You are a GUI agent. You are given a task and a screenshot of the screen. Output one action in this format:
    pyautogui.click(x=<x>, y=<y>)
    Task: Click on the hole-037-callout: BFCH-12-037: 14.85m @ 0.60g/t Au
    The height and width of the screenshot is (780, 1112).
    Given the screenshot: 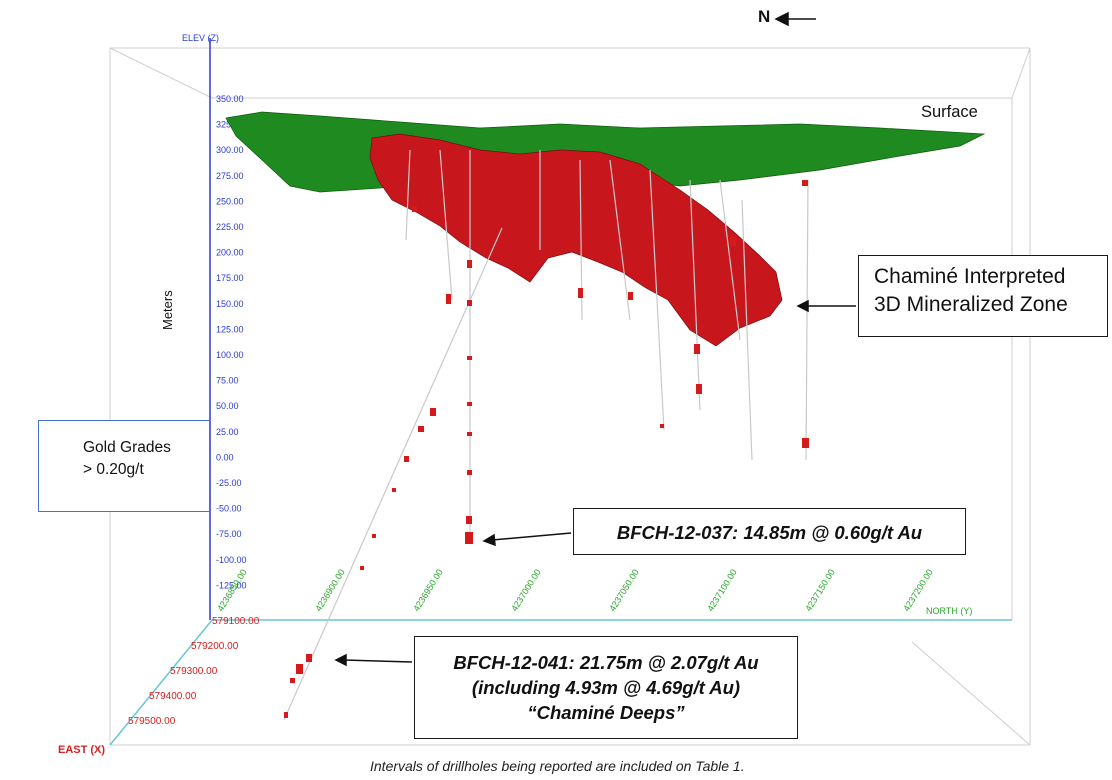 What is the action you would take?
    pyautogui.click(x=769, y=531)
    